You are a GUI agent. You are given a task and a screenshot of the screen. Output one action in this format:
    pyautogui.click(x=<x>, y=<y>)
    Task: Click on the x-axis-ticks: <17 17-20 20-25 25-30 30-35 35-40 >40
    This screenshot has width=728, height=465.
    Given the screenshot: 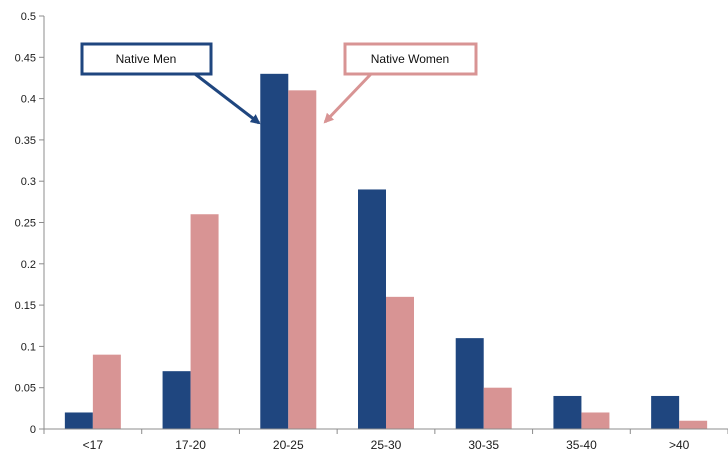 What is the action you would take?
    pyautogui.click(x=385, y=440)
    